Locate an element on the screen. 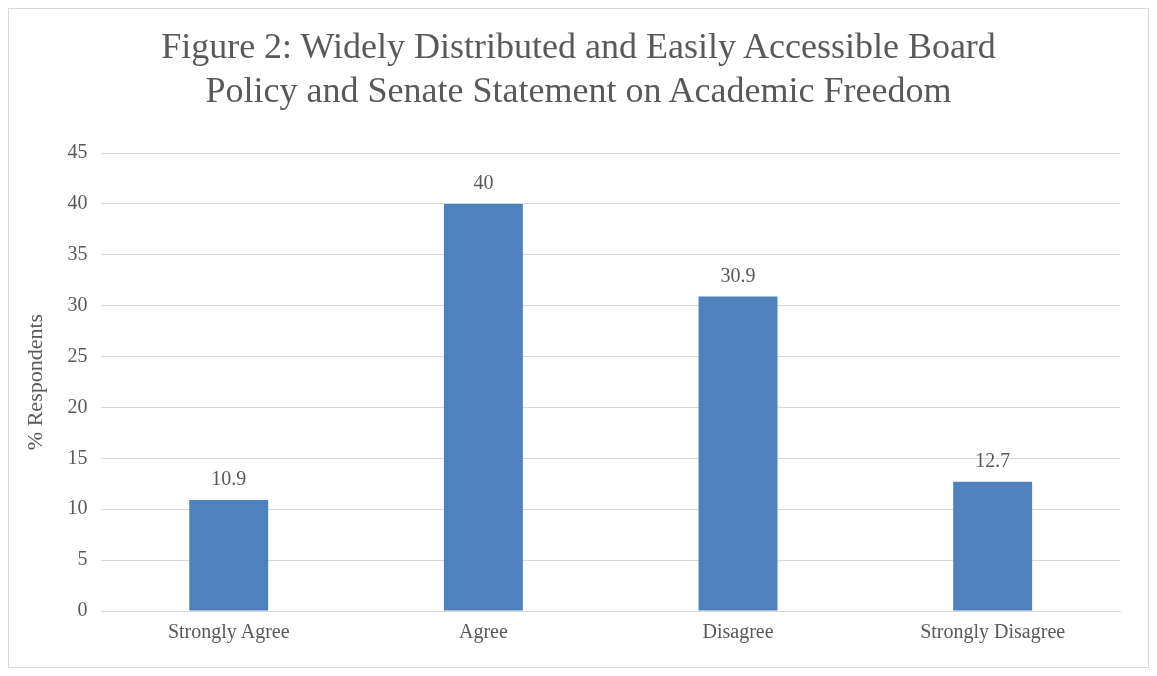 Image resolution: width=1157 pixels, height=676 pixels. y-tick-label: 40 is located at coordinates (77, 202).